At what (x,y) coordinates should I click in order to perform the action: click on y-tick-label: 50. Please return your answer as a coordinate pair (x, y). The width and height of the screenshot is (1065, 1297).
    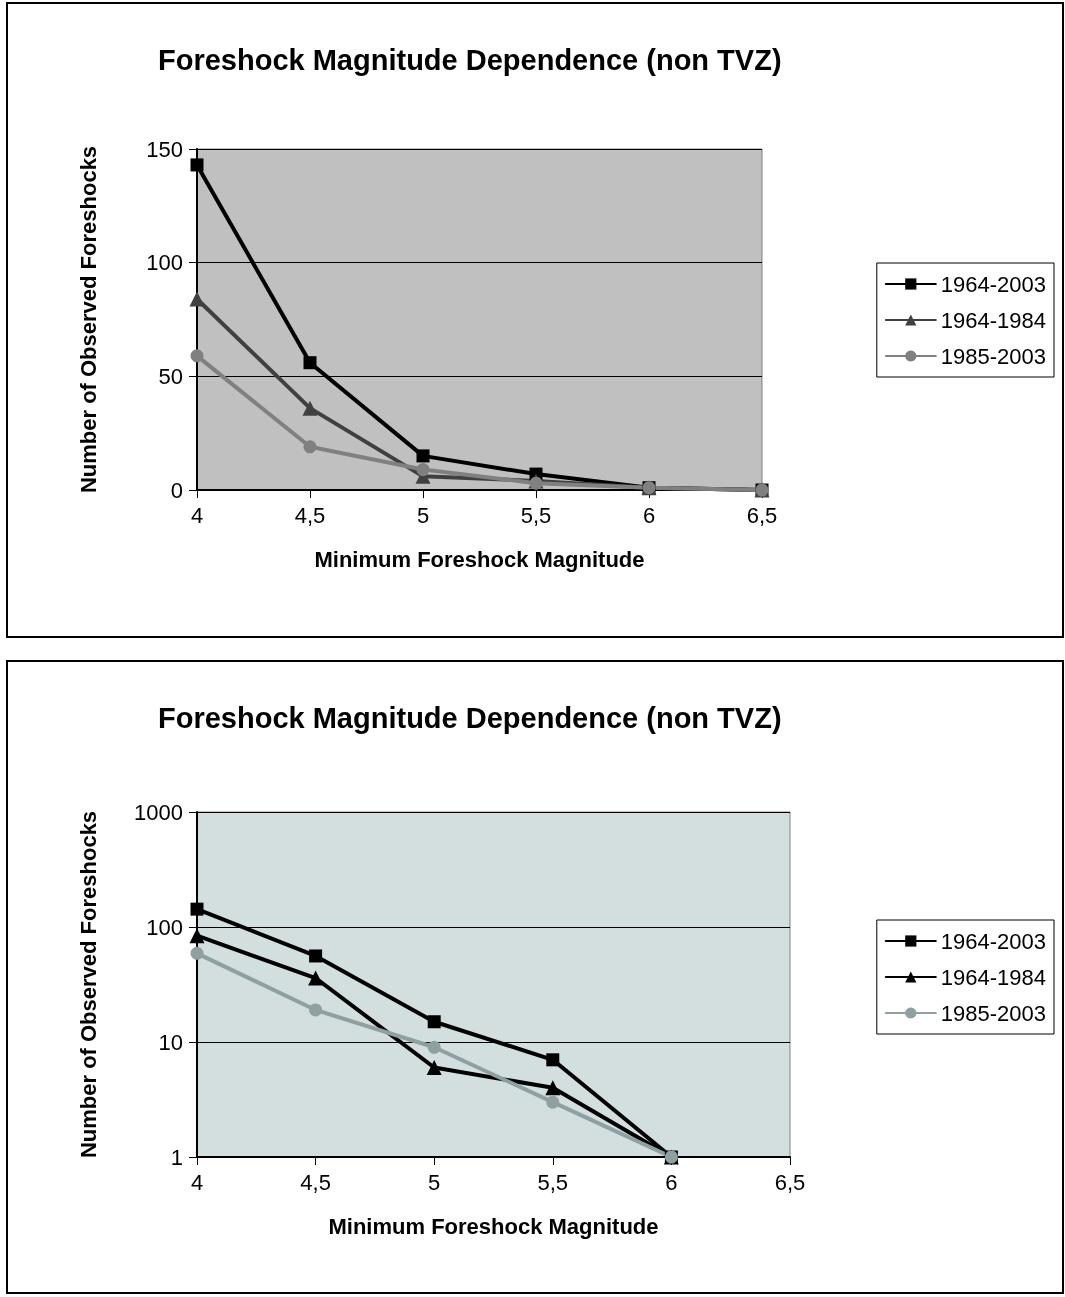
    Looking at the image, I should click on (170, 376).